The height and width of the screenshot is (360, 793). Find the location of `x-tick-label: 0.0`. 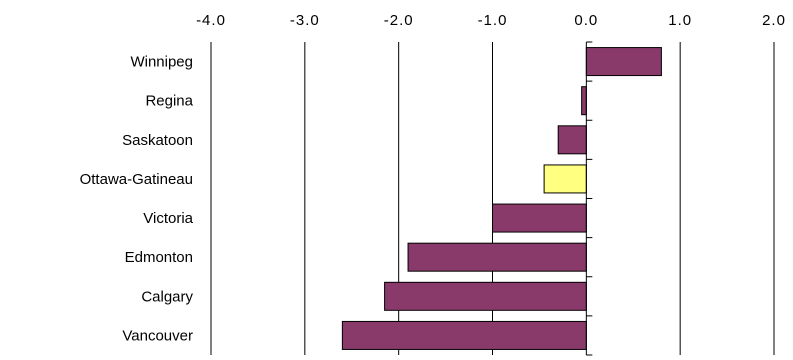

x-tick-label: 0.0 is located at coordinates (586, 20).